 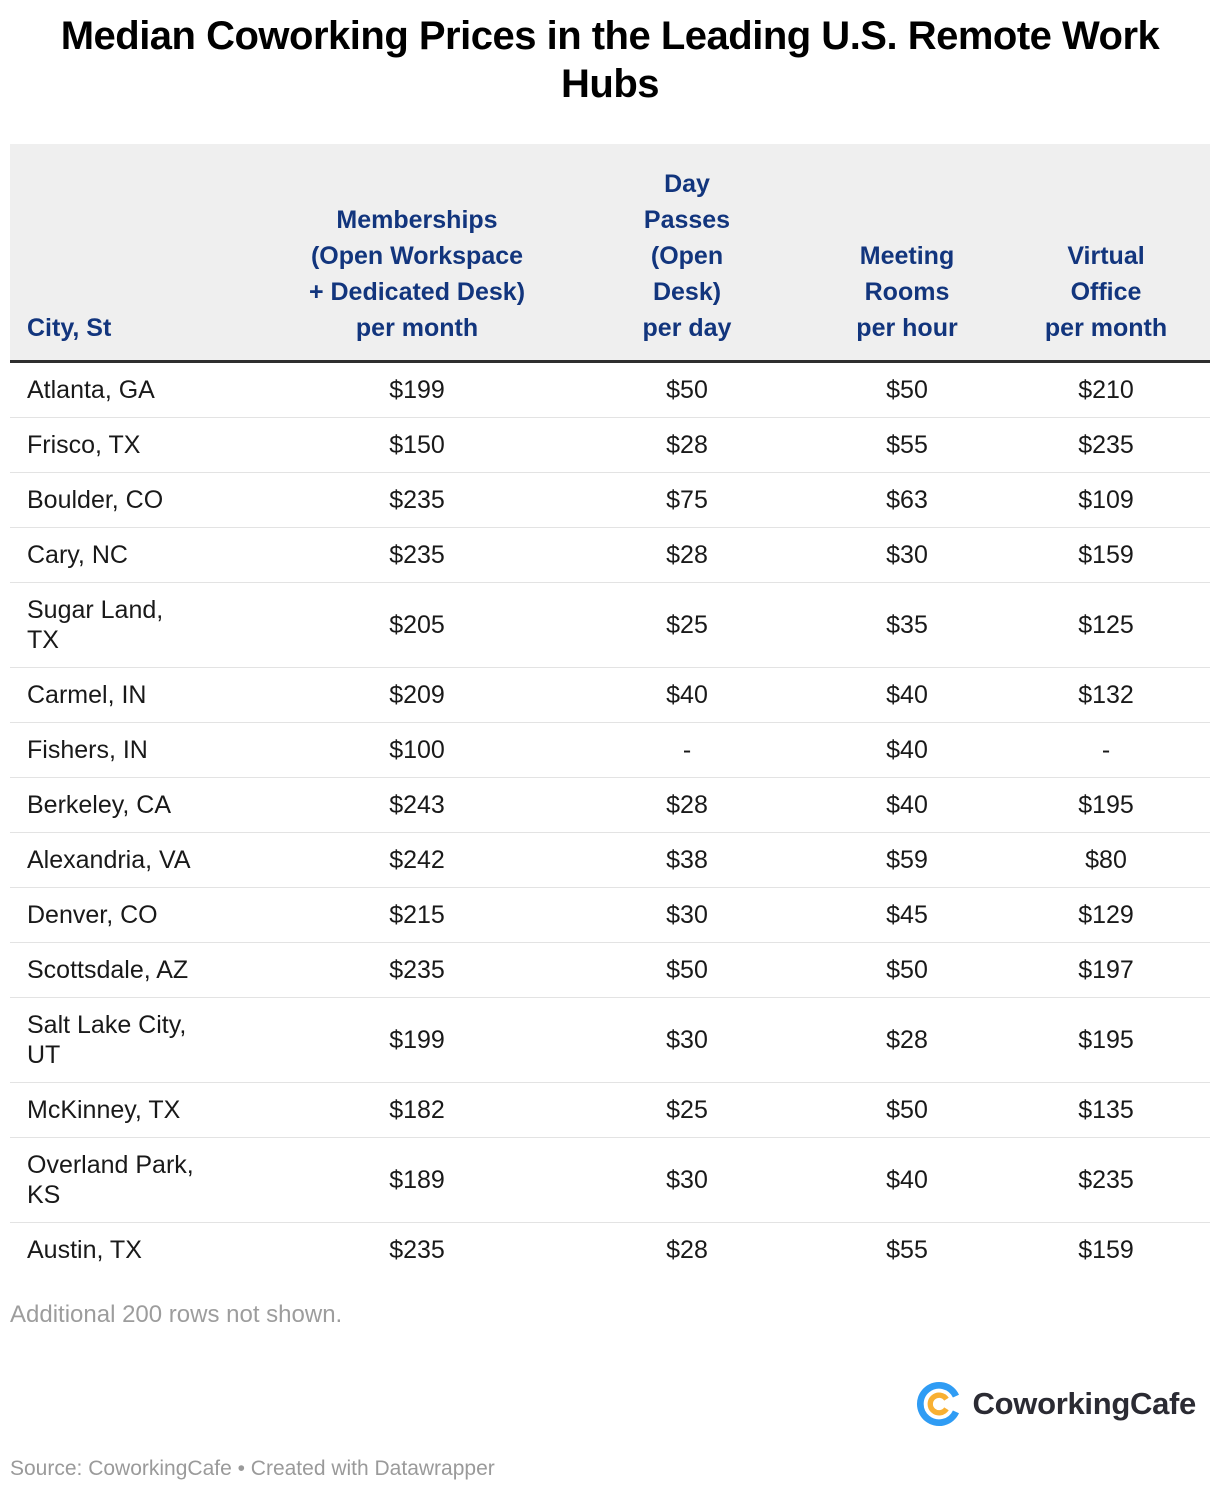 I want to click on table-row: Frisco, TX $150 $28 $55 $235, so click(x=610, y=445).